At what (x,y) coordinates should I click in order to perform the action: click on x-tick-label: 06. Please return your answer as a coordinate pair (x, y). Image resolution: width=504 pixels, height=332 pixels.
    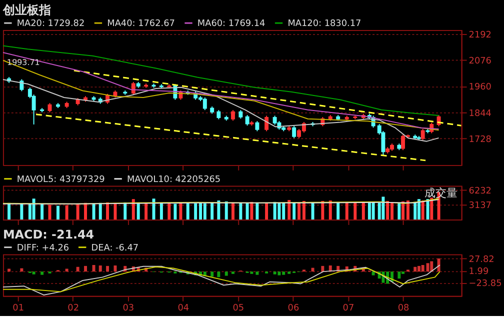
    Looking at the image, I should click on (294, 308).